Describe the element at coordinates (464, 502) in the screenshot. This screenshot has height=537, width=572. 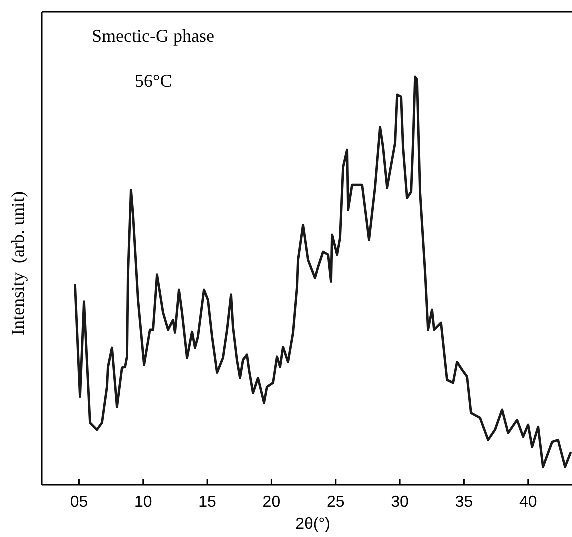
I see `x-tick-label: 35` at that location.